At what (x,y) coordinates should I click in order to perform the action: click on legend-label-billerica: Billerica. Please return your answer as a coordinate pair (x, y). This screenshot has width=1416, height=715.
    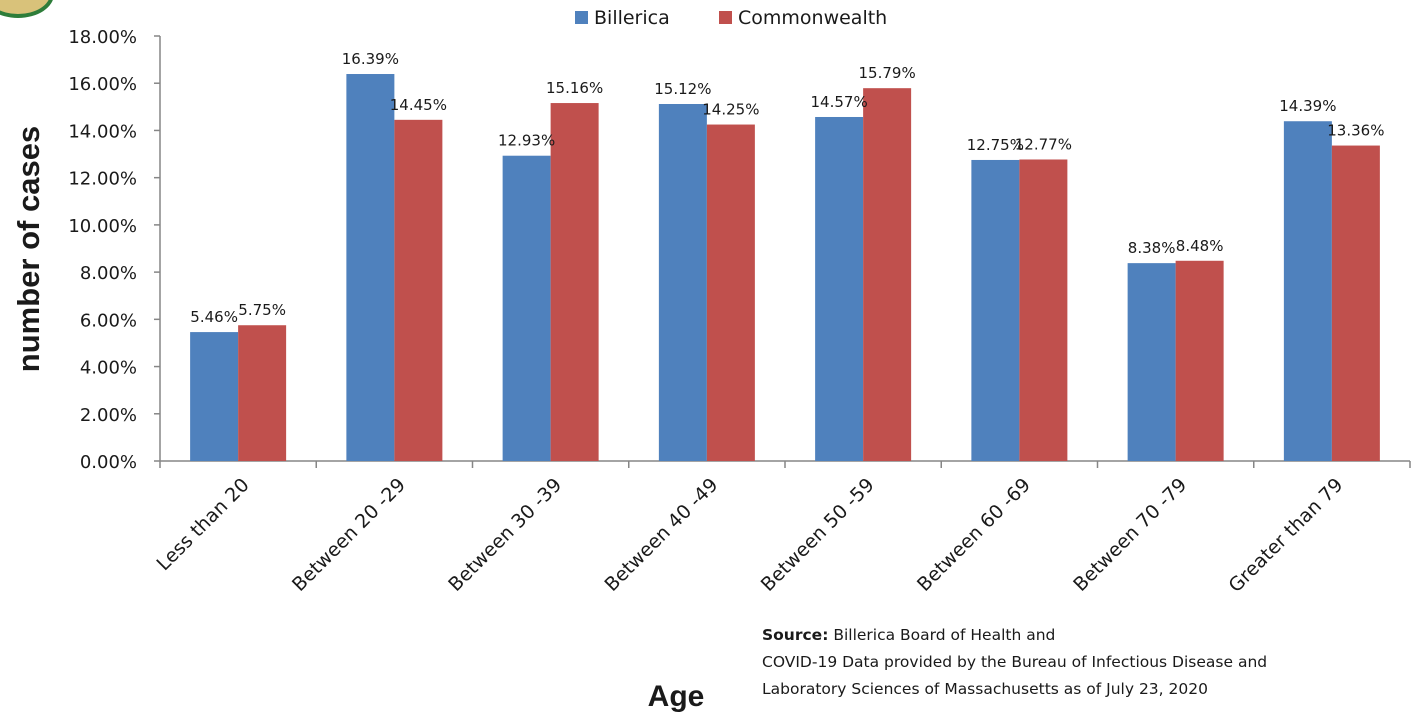
    Looking at the image, I should click on (632, 18).